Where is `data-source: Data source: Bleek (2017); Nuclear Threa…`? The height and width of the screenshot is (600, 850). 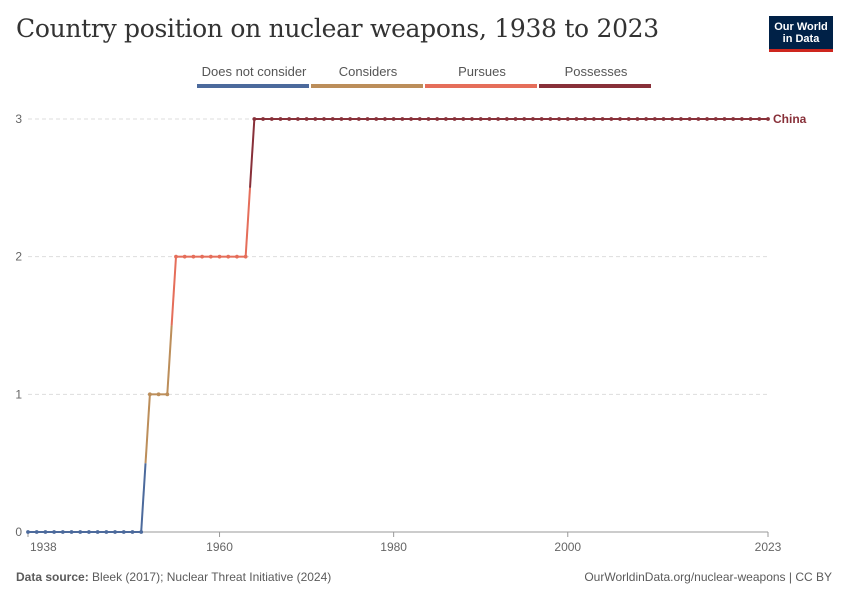
data-source: Data source: Bleek (2017); Nuclear Threa… is located at coordinates (173, 577).